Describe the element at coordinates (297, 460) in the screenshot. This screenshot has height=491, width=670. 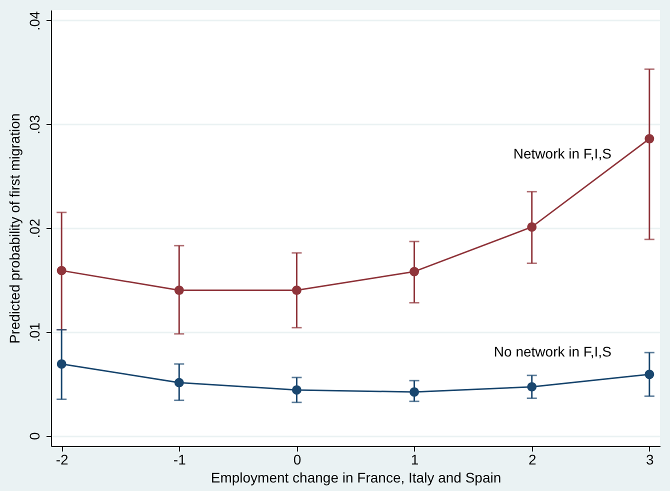
I see `x-tick-label: 0` at that location.